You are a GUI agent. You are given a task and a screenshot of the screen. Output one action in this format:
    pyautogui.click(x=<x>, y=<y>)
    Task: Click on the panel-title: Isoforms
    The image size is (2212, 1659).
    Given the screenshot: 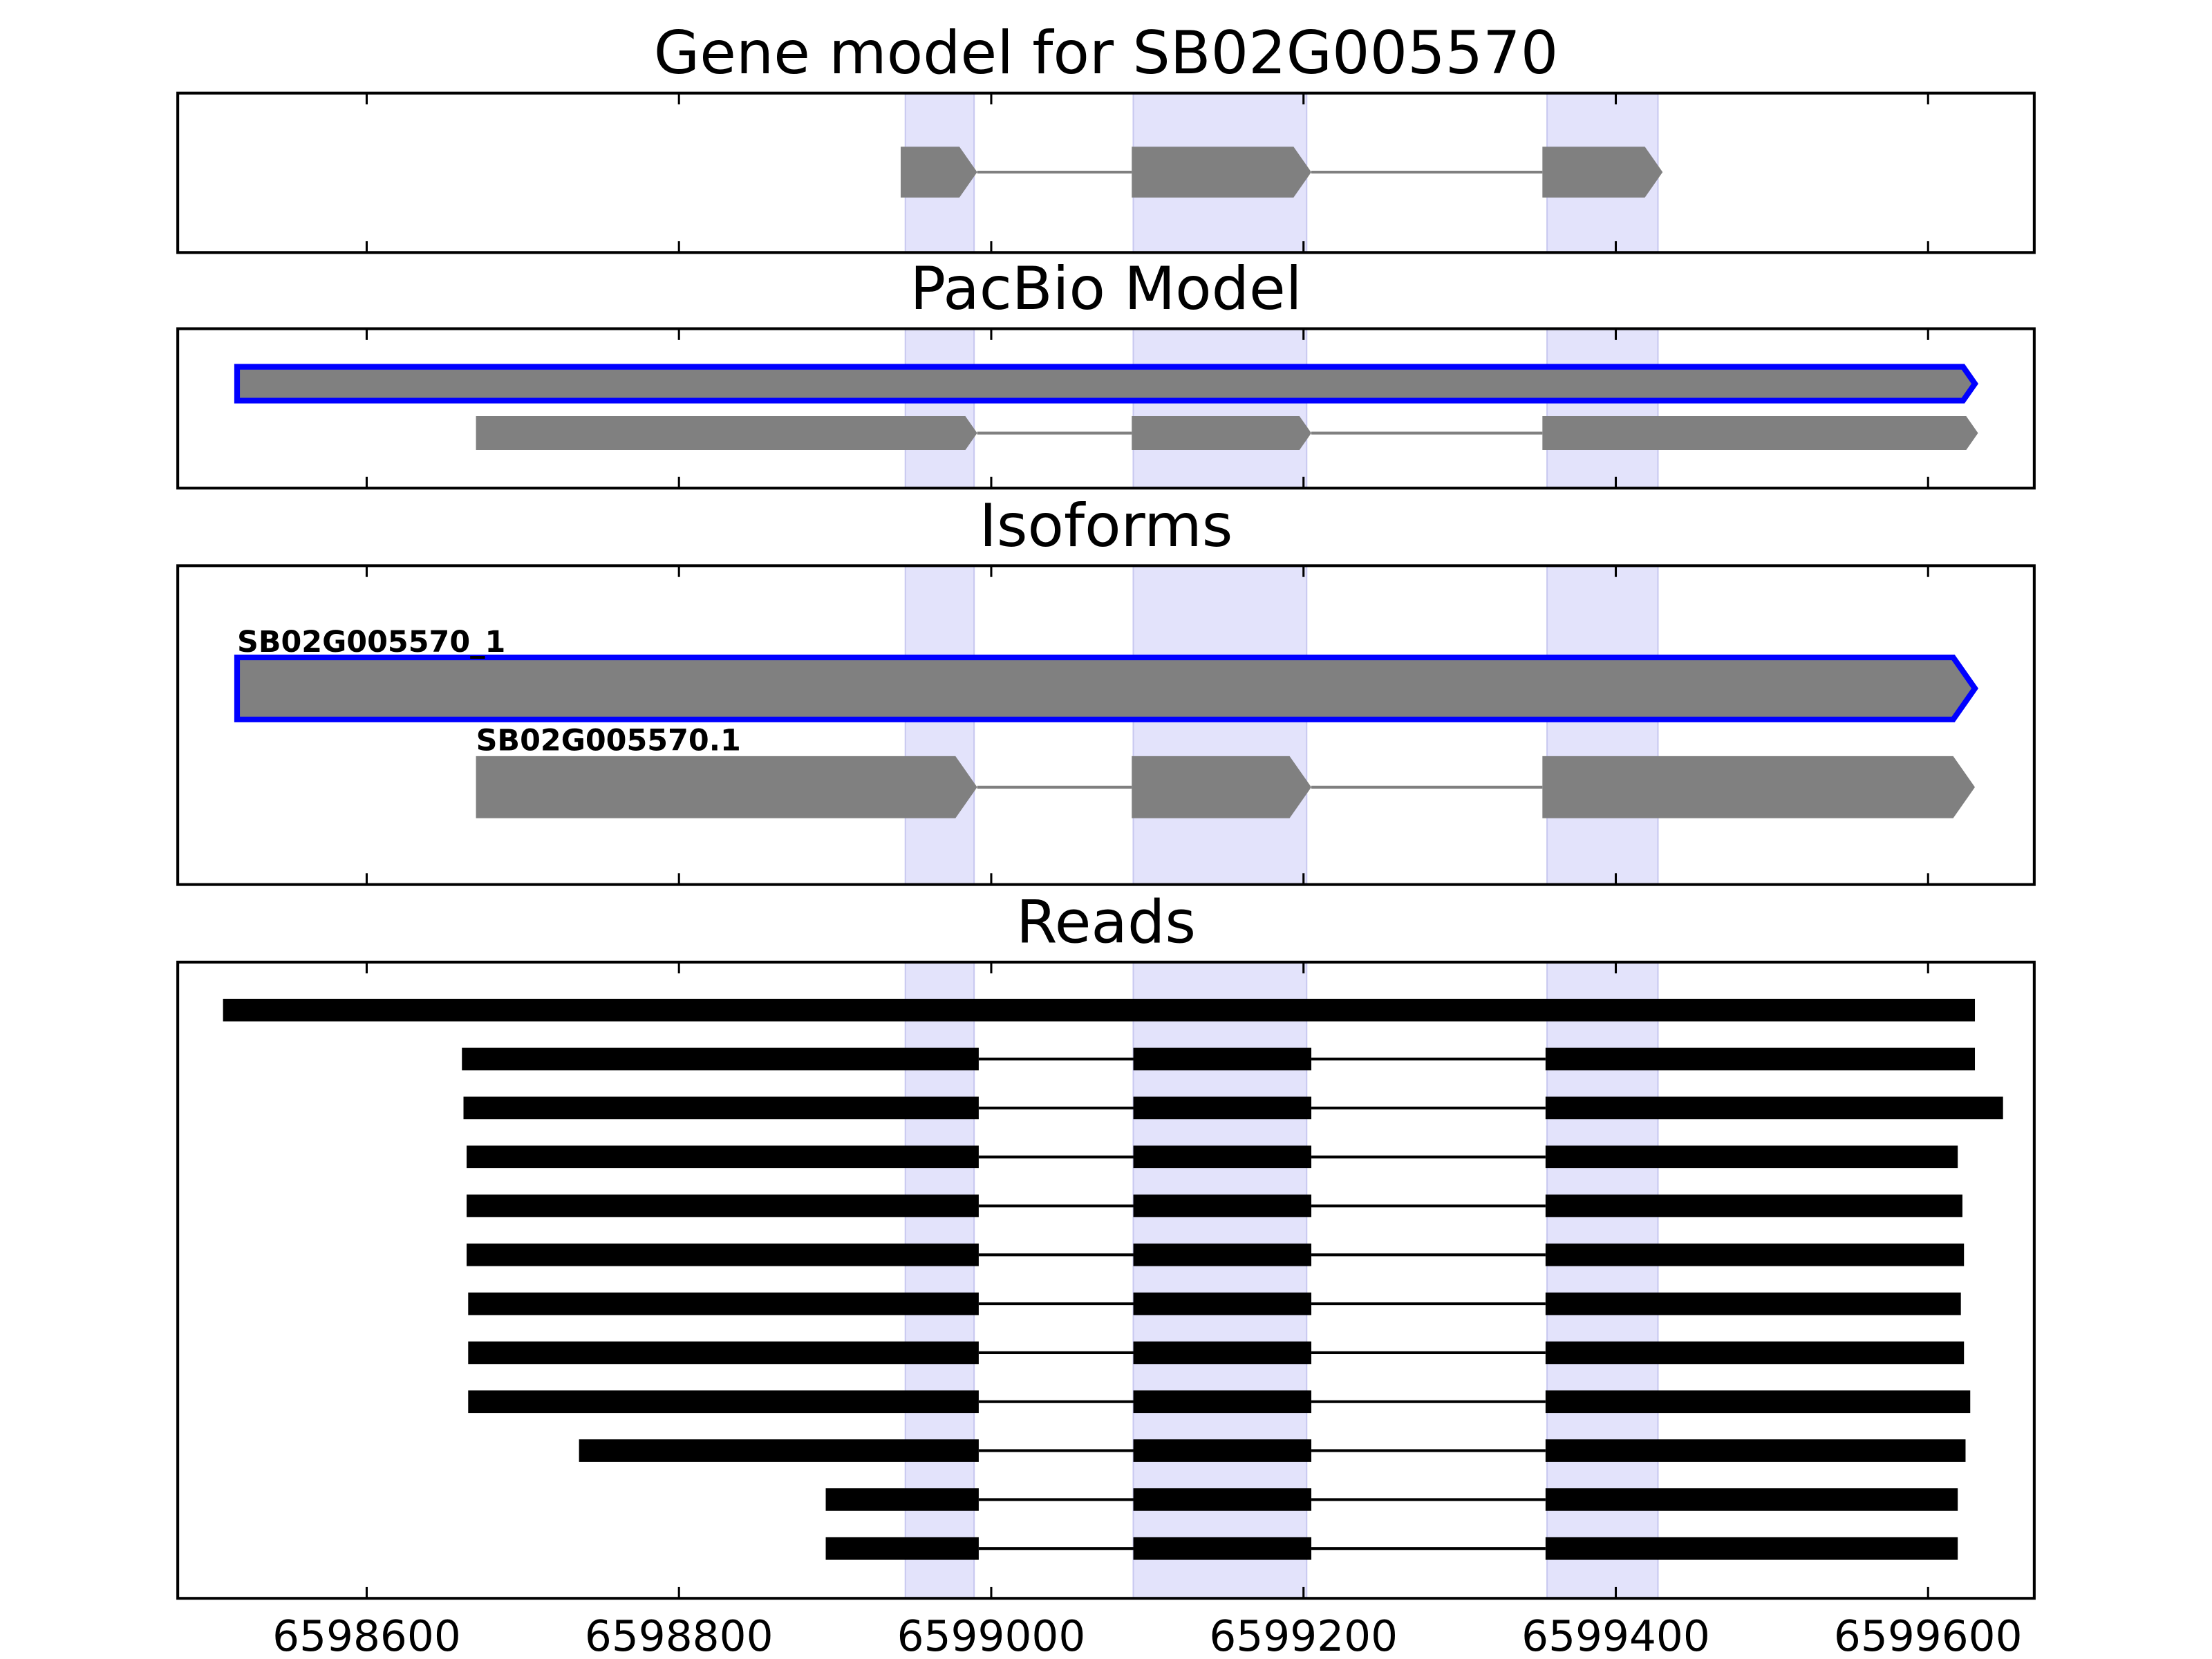 What is the action you would take?
    pyautogui.click(x=1106, y=526)
    